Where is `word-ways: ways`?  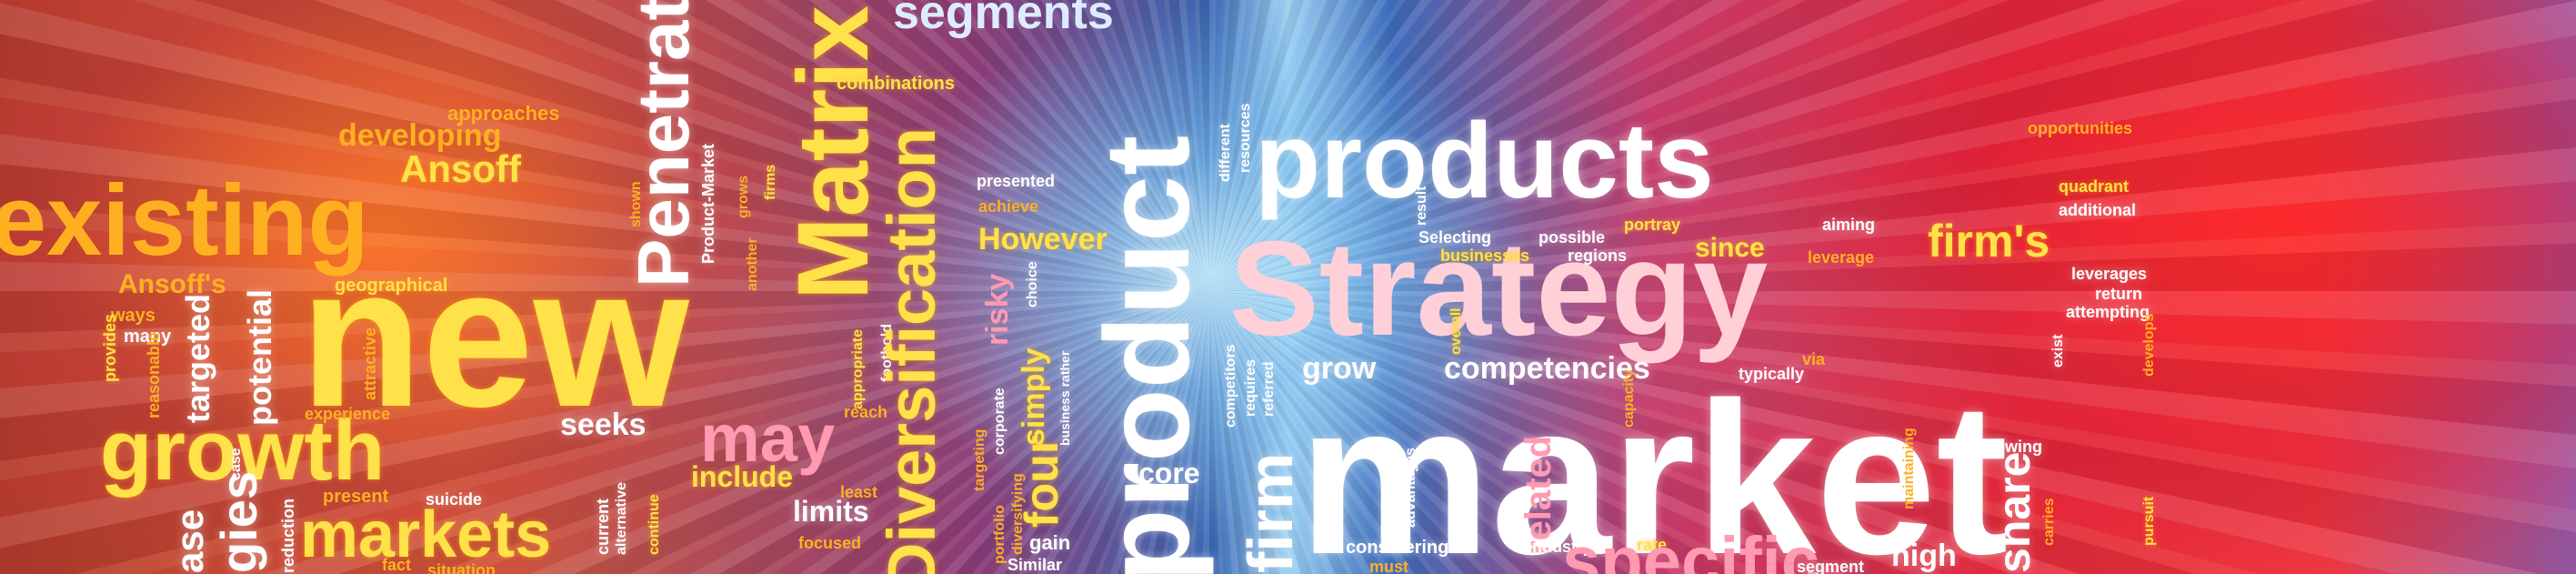
word-ways: ways is located at coordinates (133, 316).